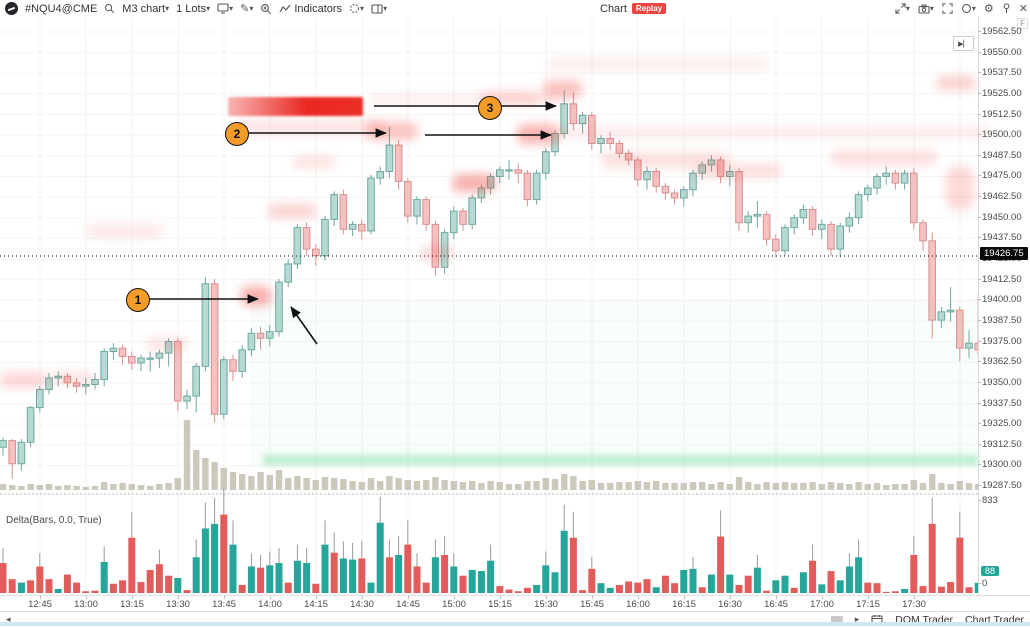 The height and width of the screenshot is (627, 1030). I want to click on price-tick: 19475.00, so click(1000, 176).